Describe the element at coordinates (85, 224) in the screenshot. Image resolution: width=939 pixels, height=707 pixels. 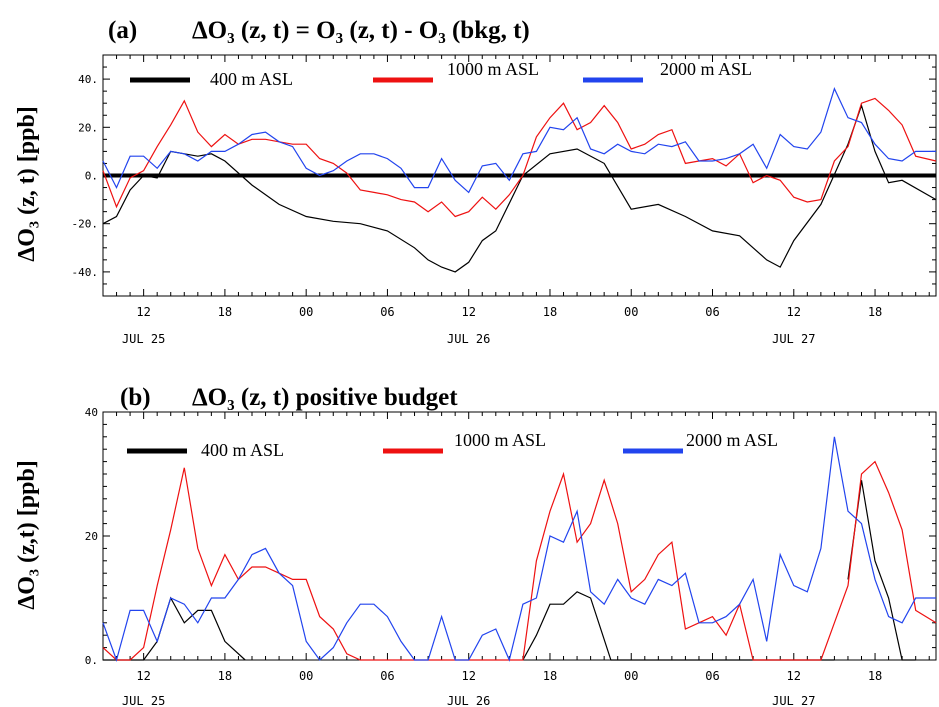
I see `y-tick-label: -20.` at that location.